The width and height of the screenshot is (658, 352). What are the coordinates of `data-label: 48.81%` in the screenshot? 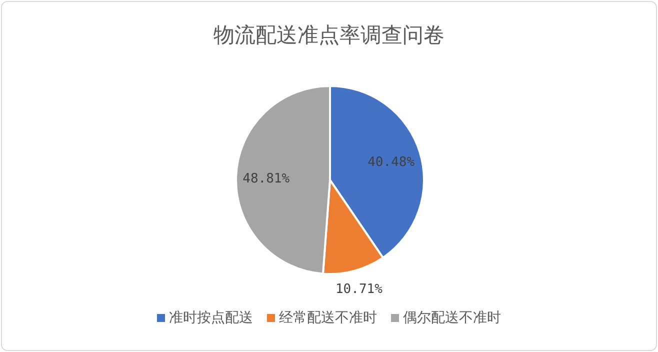 It's located at (266, 179).